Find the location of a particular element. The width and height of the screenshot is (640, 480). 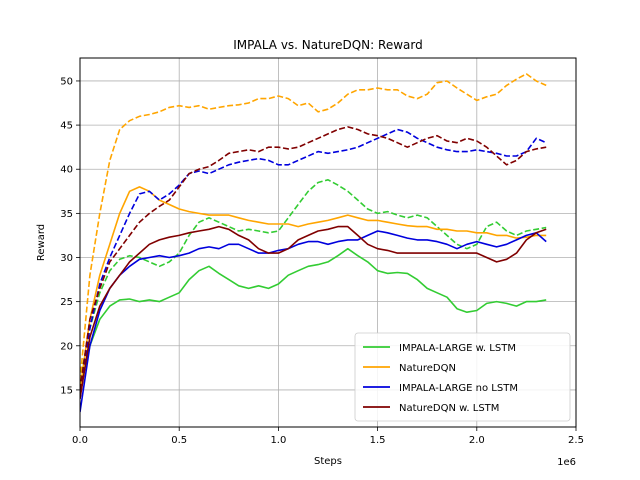

legend-label: IMPALA-LARGE no LSTM is located at coordinates (458, 388).